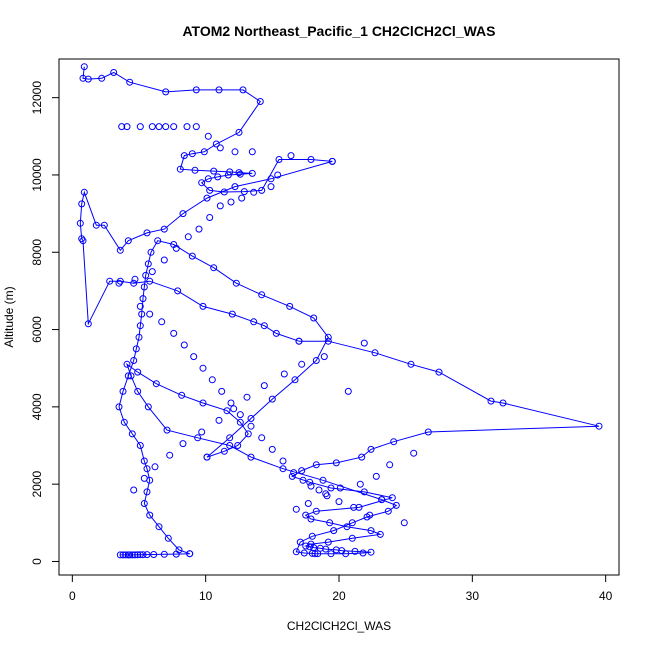 This screenshot has height=650, width=650. I want to click on y-tick-label: 6000, so click(37, 329).